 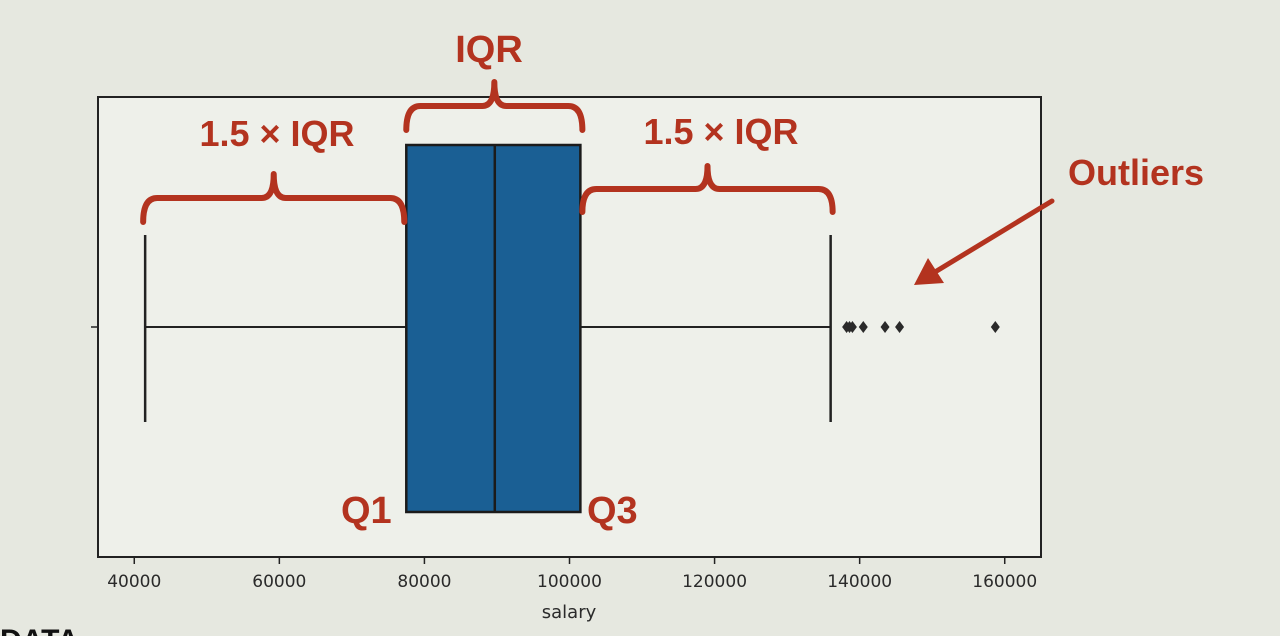 What do you see at coordinates (494, 106) in the screenshot?
I see `iqr-brace` at bounding box center [494, 106].